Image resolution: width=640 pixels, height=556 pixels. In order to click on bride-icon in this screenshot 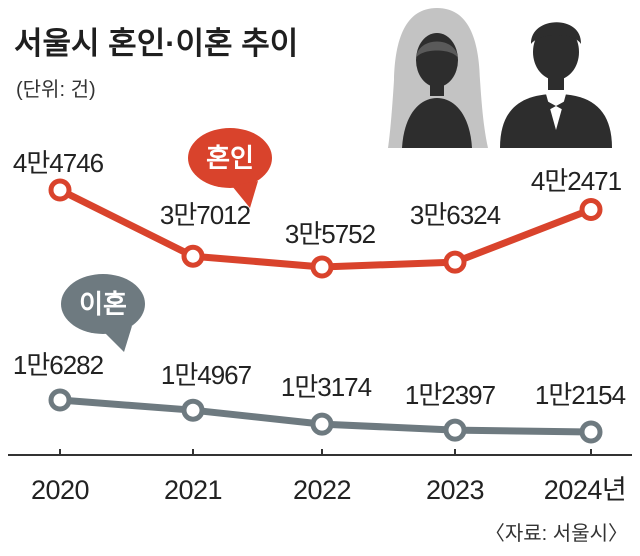, I will do `click(438, 78)`.